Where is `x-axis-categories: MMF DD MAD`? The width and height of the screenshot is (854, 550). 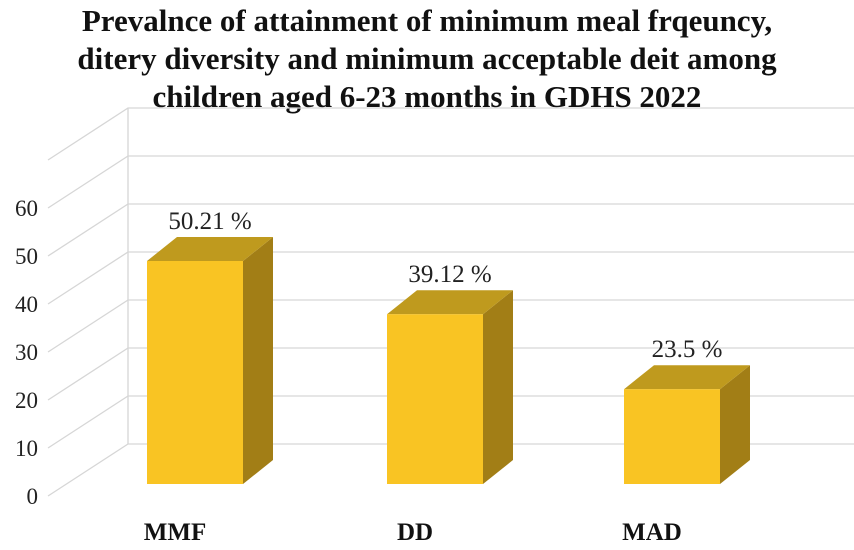
x-axis-categories: MMF DD MAD is located at coordinates (413, 532).